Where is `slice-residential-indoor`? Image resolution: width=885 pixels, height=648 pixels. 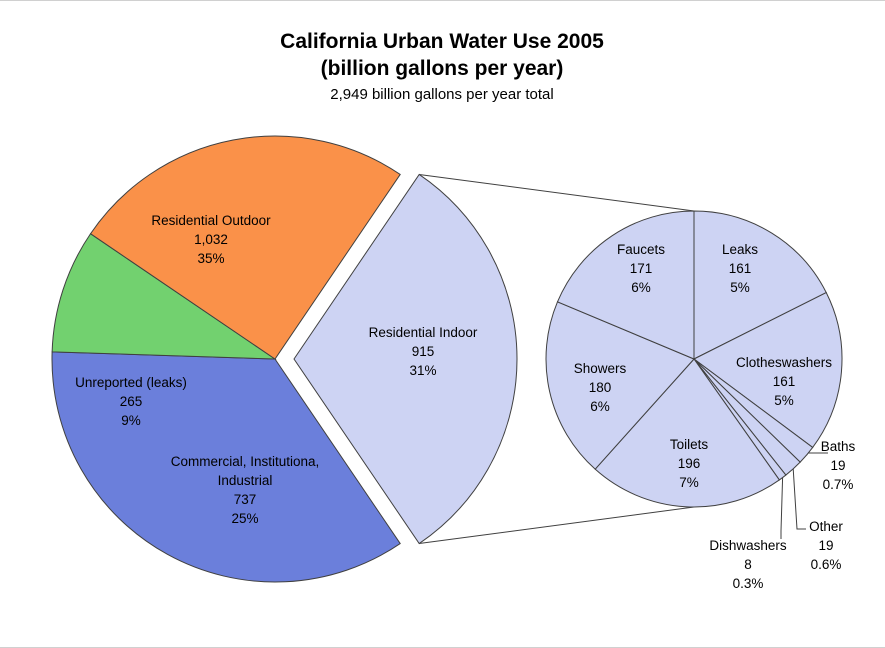 slice-residential-indoor is located at coordinates (405, 359).